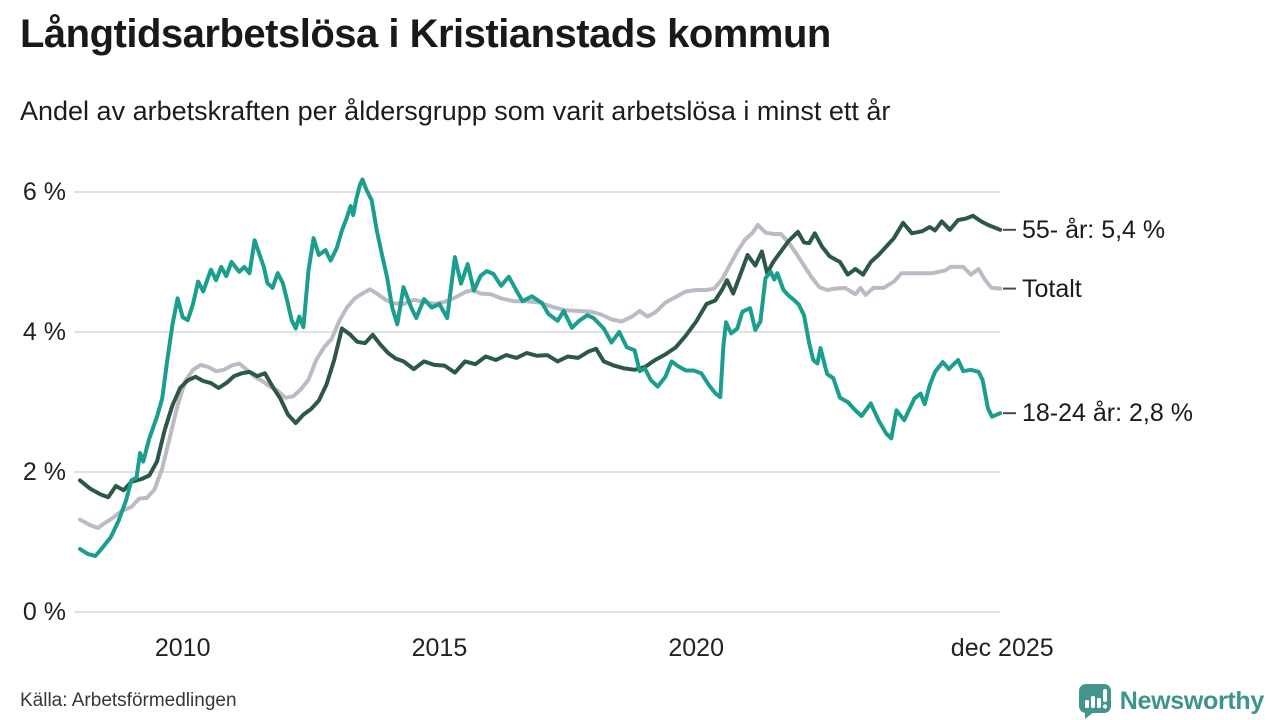  Describe the element at coordinates (439, 648) in the screenshot. I see `x-tick-label: 2015` at that location.